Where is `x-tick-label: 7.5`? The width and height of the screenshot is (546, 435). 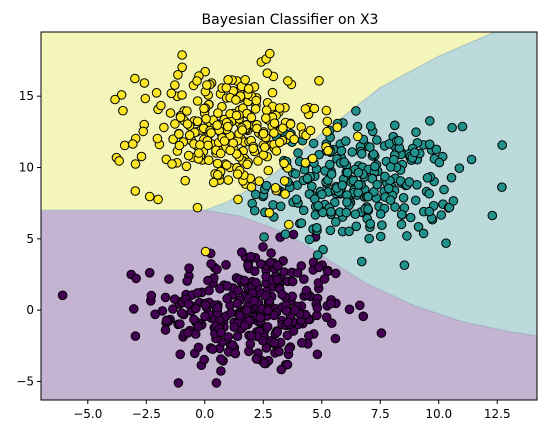
x-tick-label: 7.5 is located at coordinates (380, 414).